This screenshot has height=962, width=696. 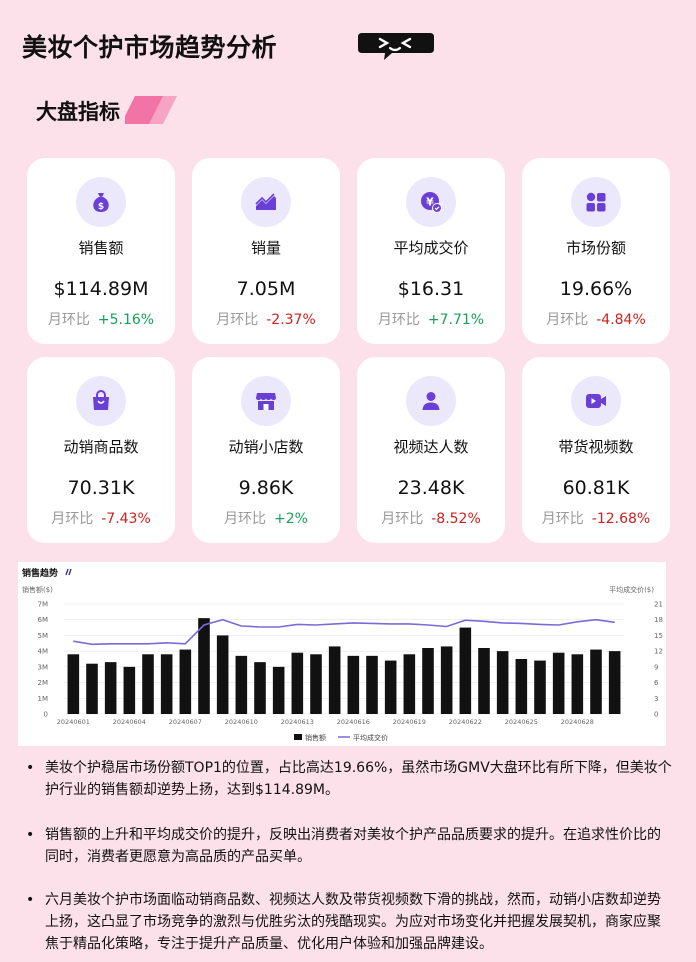 I want to click on area-chart-icon, so click(x=266, y=202).